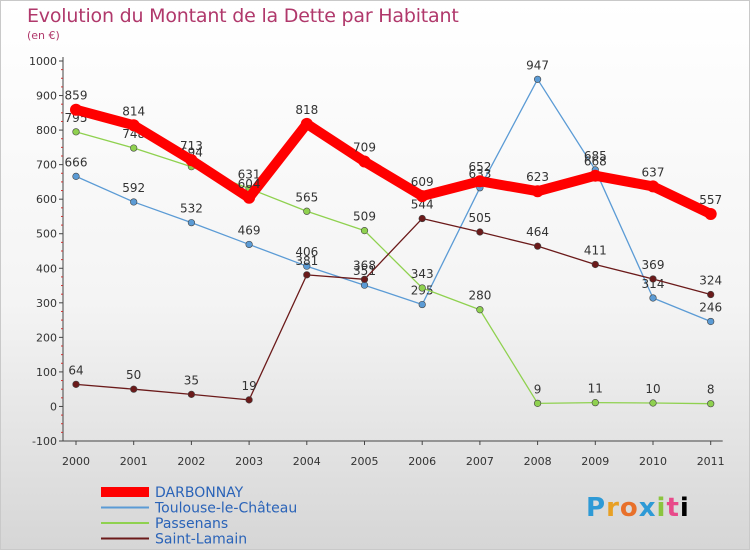 The height and width of the screenshot is (551, 750). Describe the element at coordinates (538, 461) in the screenshot. I see `x-tick-label: 2008` at that location.